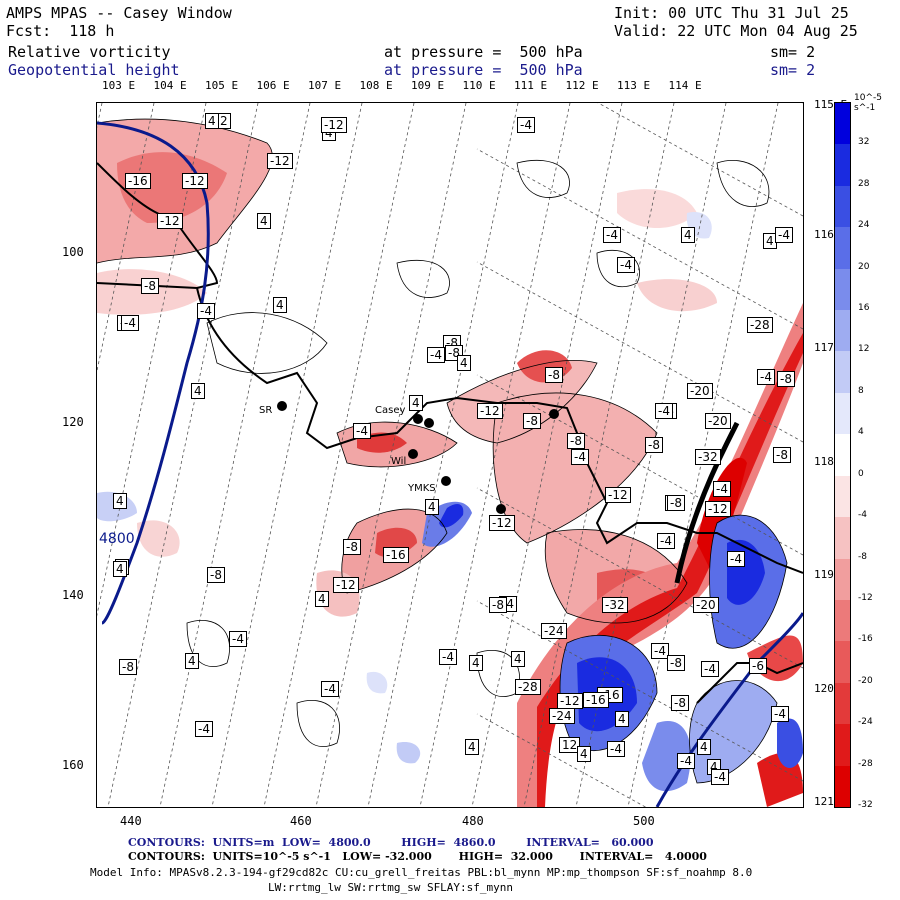 The image size is (900, 900). I want to click on colorbar-tick-label: -4, so click(862, 515).